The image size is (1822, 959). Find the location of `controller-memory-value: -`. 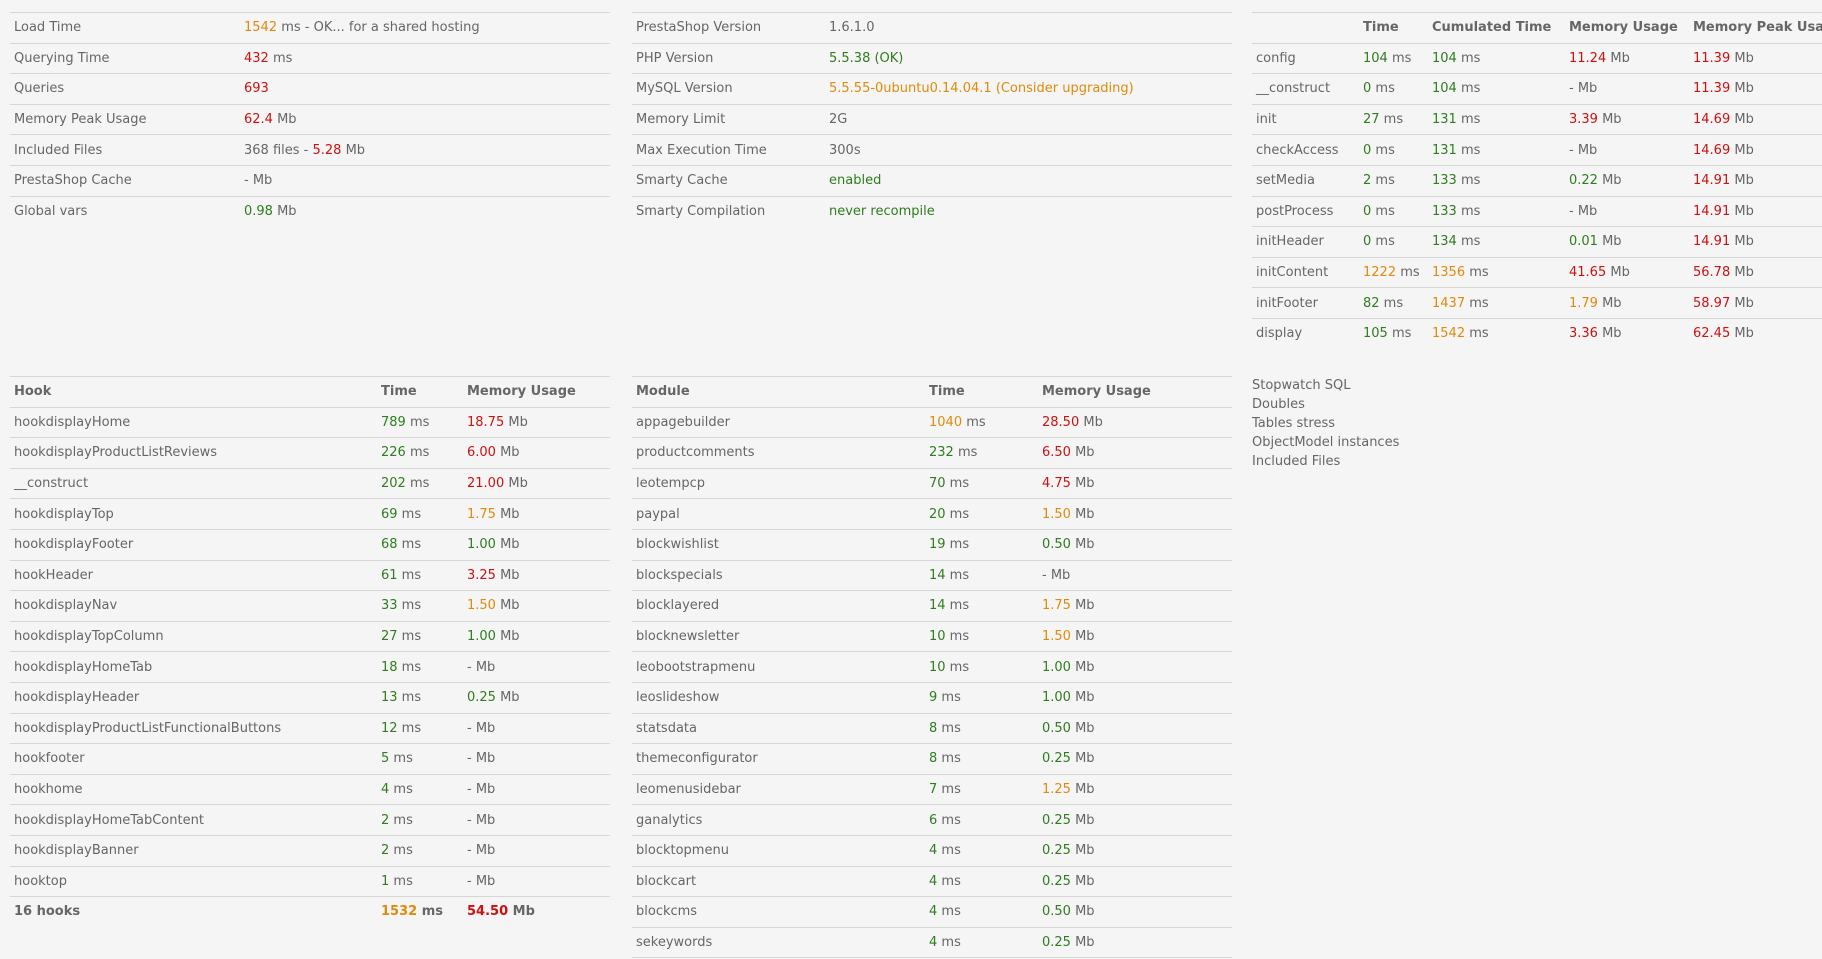

controller-memory-value: - is located at coordinates (1571, 150).